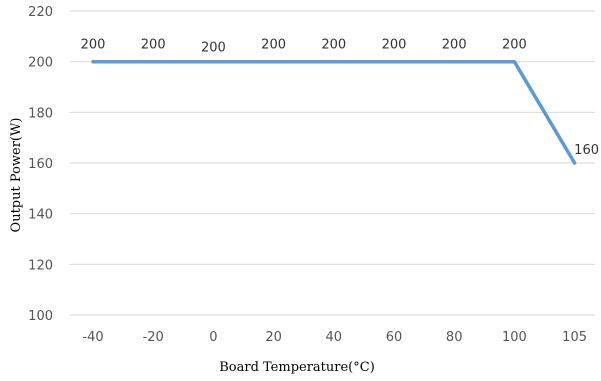  What do you see at coordinates (394, 337) in the screenshot?
I see `x-tick-label: 60` at bounding box center [394, 337].